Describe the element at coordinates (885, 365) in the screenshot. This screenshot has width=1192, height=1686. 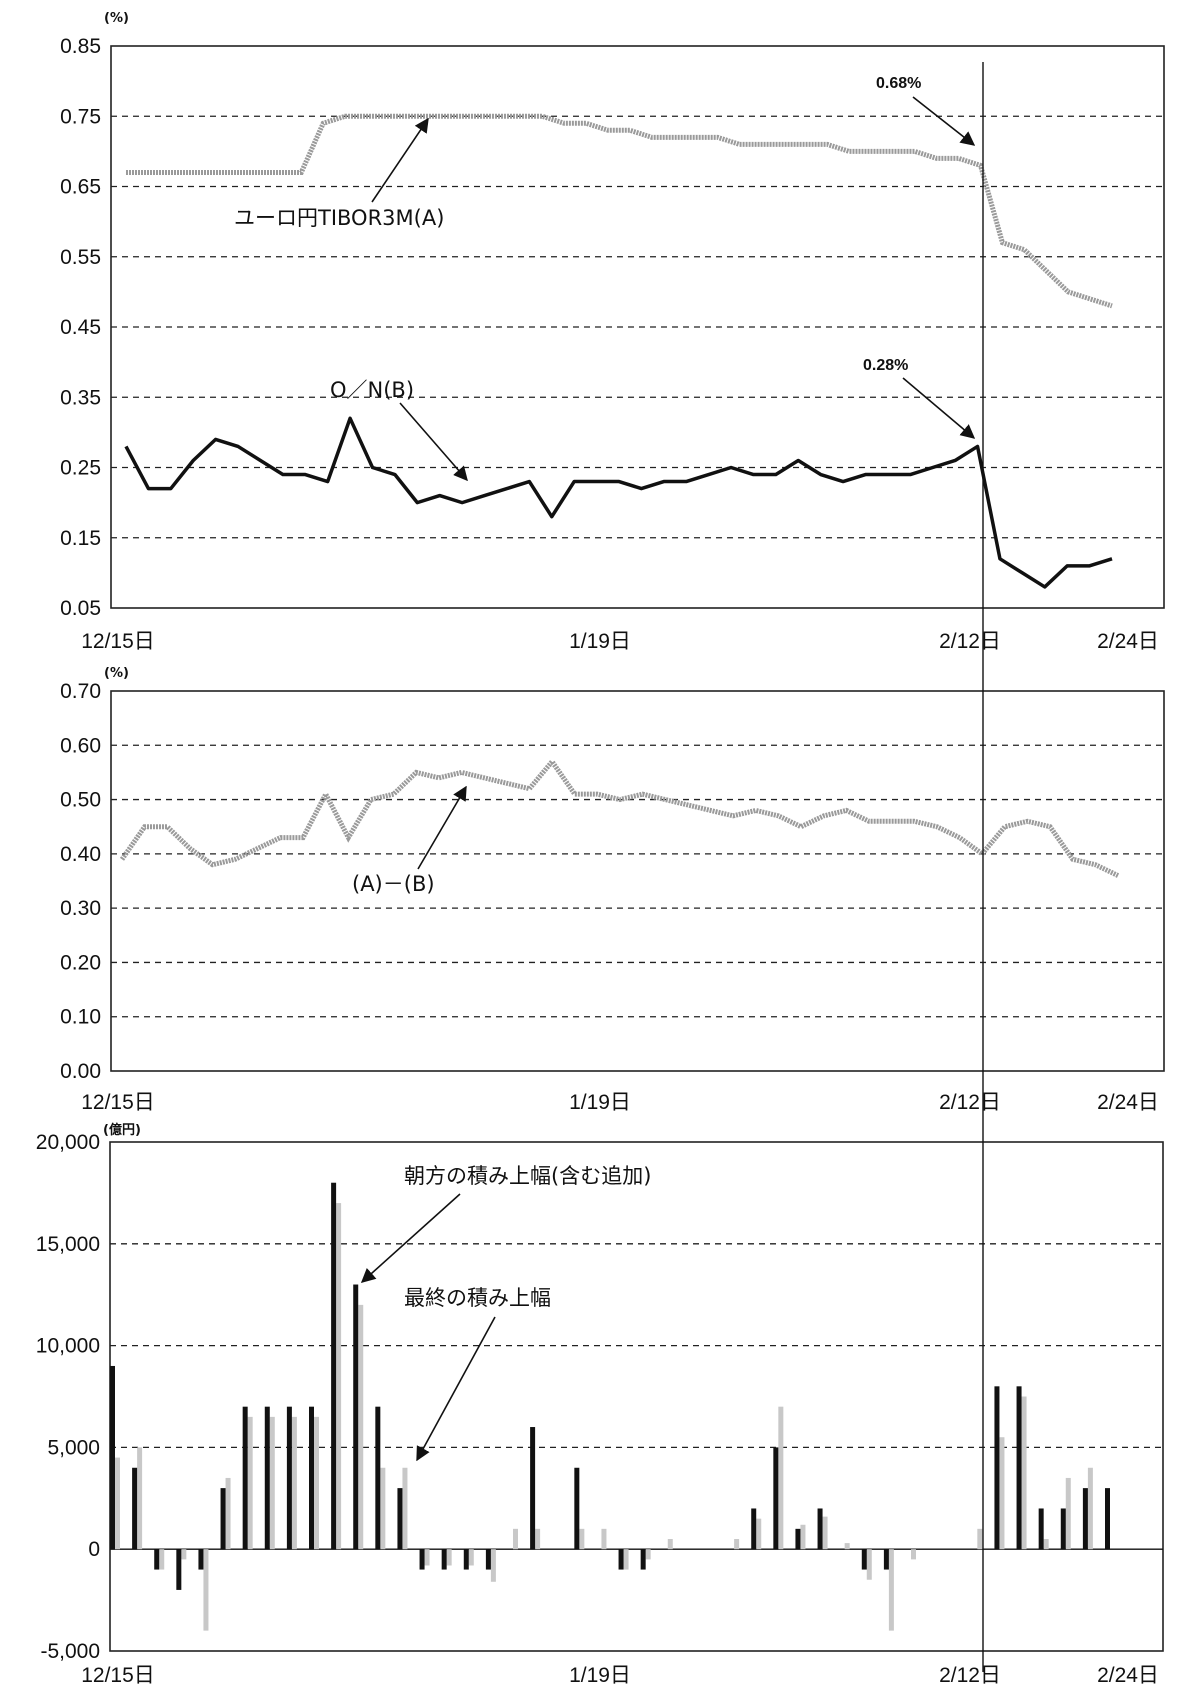
I see `annotation-028: 0.28%` at that location.